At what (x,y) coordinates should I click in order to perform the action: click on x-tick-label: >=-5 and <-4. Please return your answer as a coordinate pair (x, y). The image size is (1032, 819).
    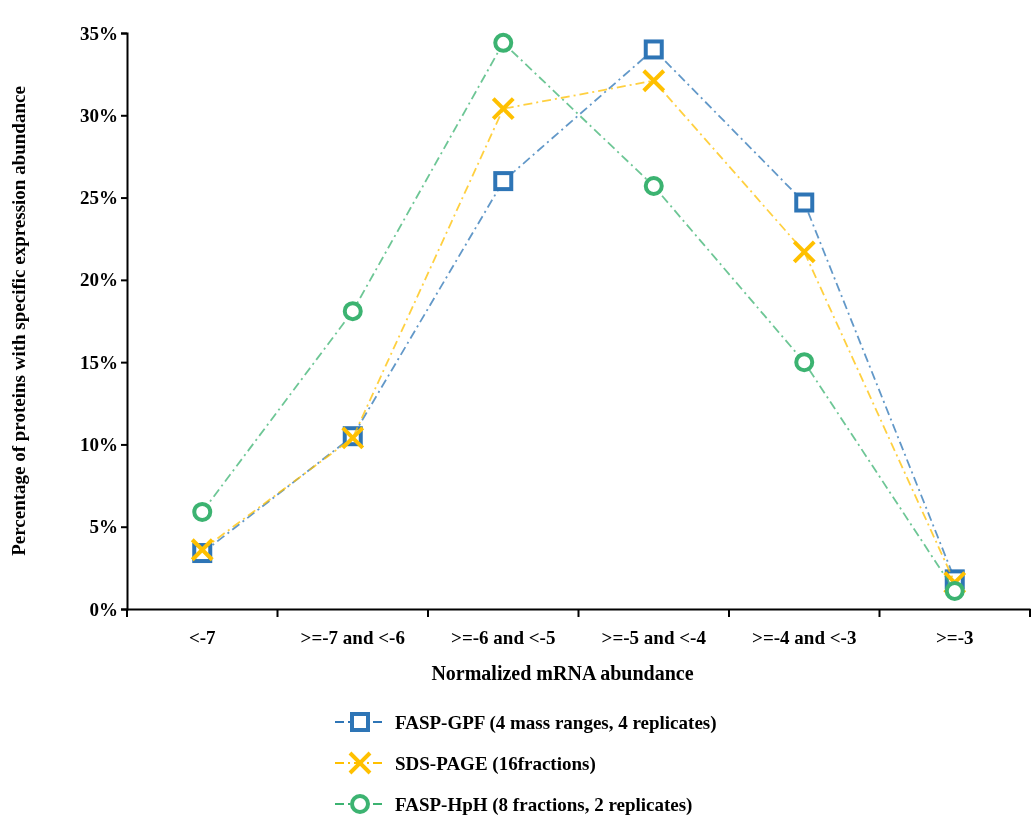
    Looking at the image, I should click on (654, 638).